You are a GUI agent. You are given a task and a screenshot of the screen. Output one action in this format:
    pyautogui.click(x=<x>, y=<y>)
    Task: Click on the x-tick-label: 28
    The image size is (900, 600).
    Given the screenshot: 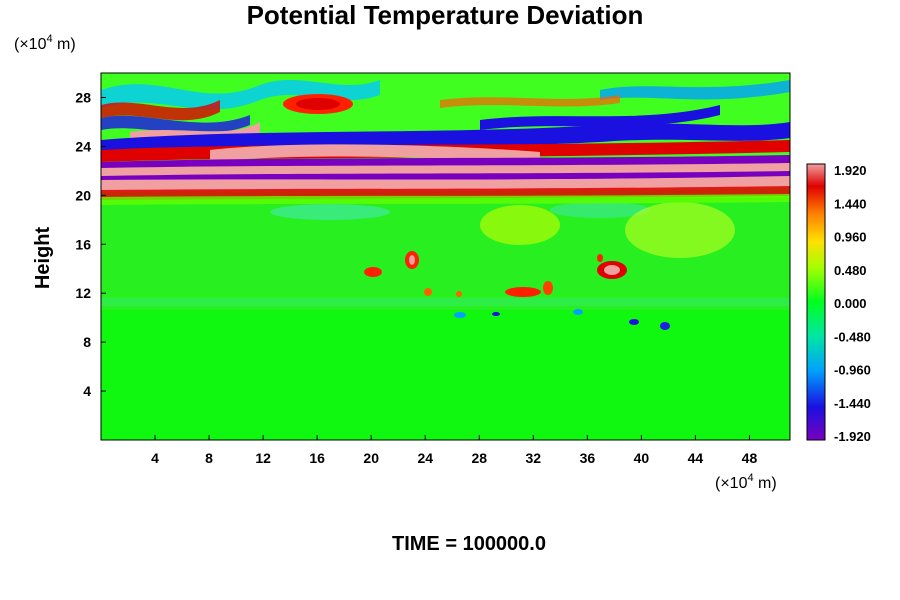 What is the action you would take?
    pyautogui.click(x=479, y=458)
    